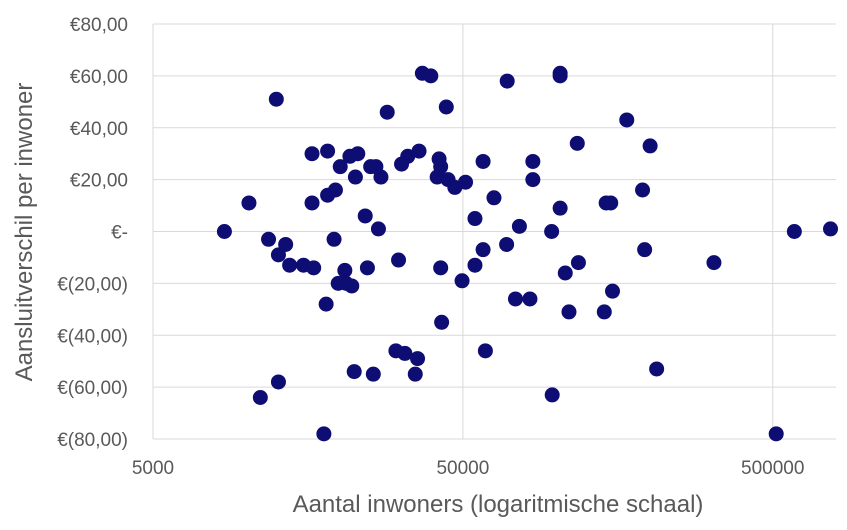 This screenshot has height=530, width=847. What do you see at coordinates (153, 468) in the screenshot?
I see `x-tick-label: 5000` at bounding box center [153, 468].